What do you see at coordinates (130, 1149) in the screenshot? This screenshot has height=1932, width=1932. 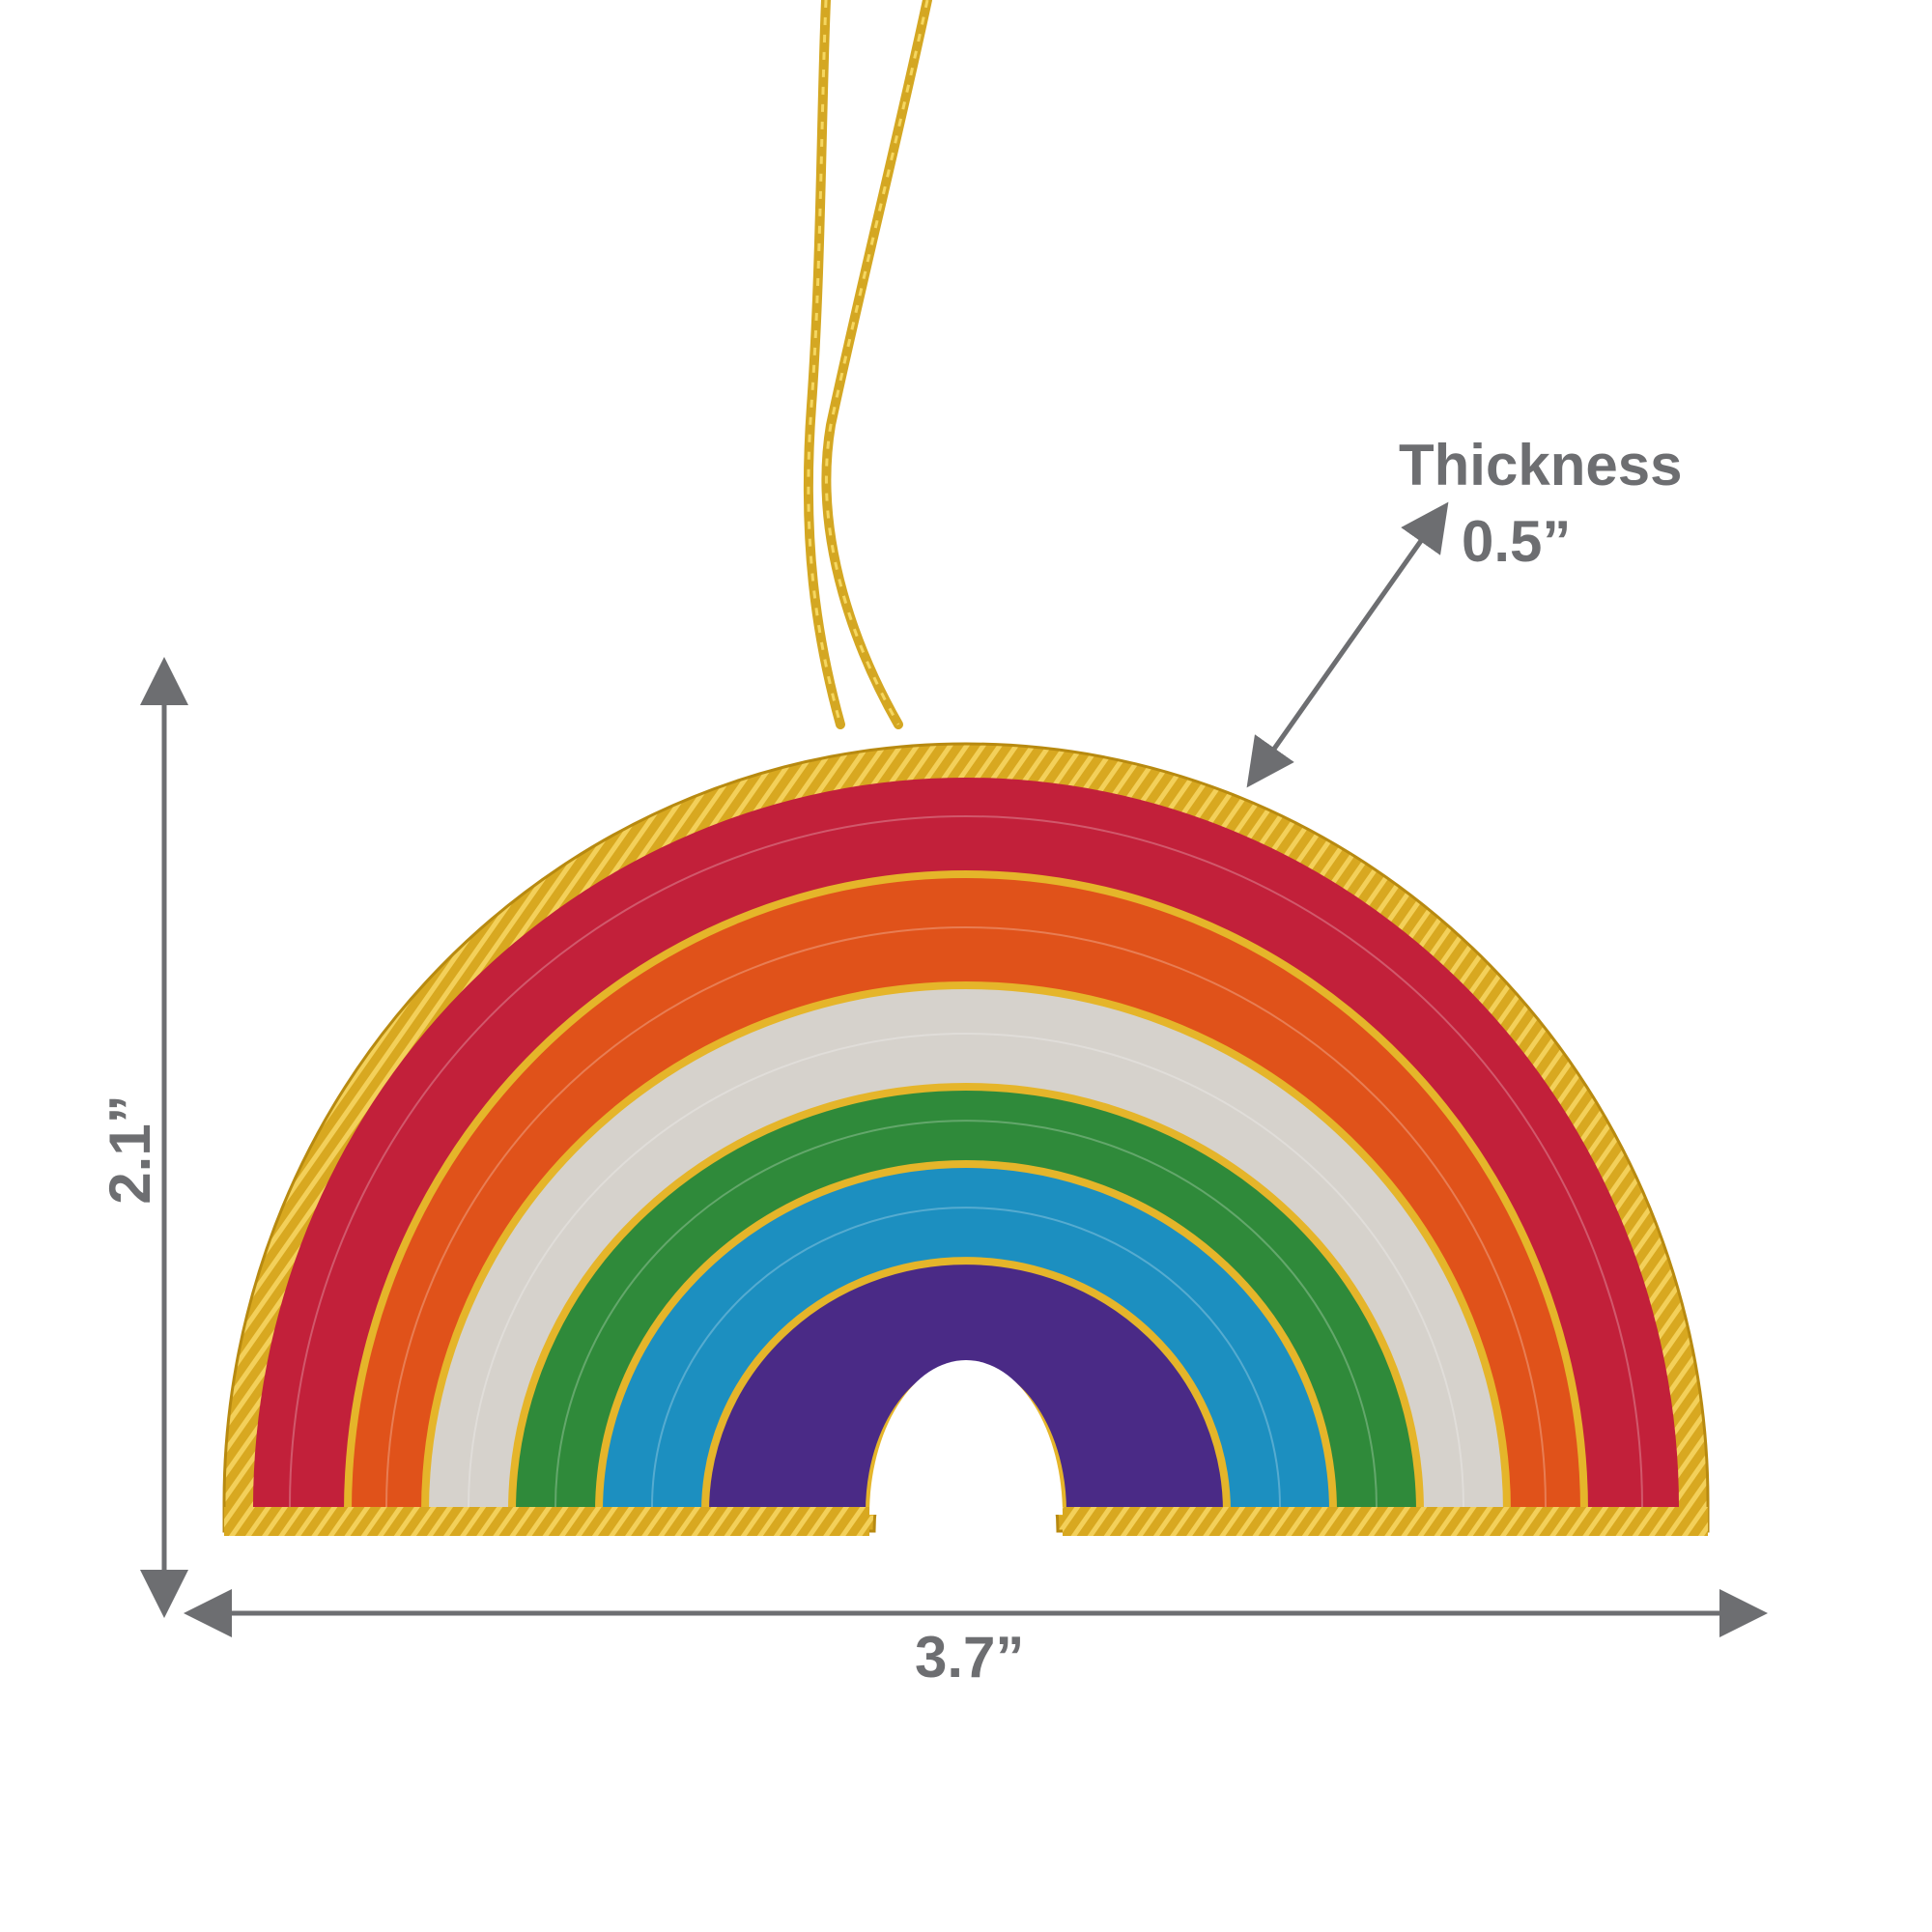 I see `height-value: 2.1”` at bounding box center [130, 1149].